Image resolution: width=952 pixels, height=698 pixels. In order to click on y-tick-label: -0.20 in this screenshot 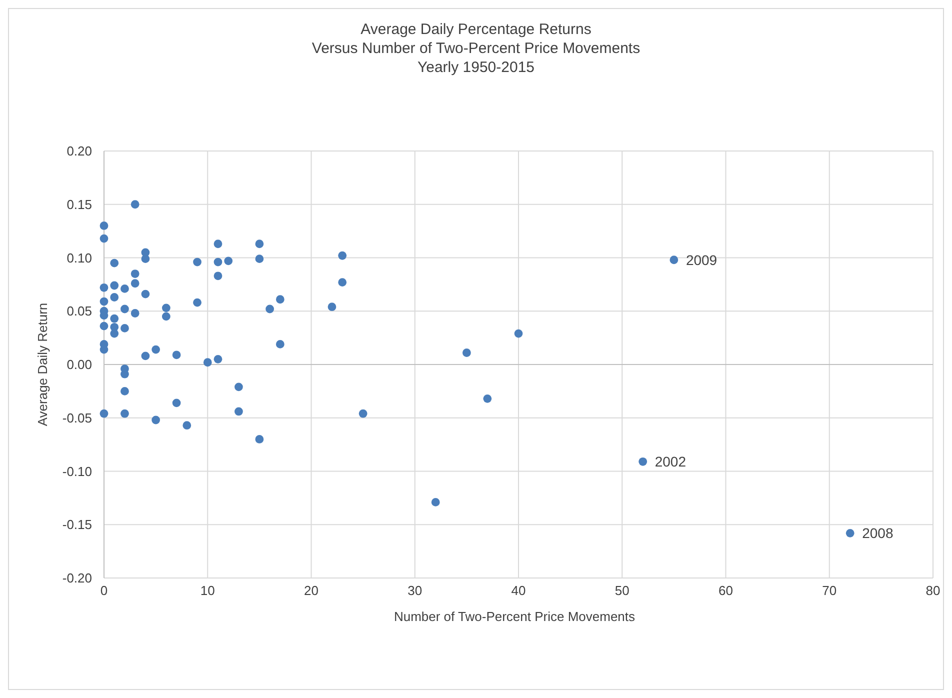, I will do `click(77, 578)`.